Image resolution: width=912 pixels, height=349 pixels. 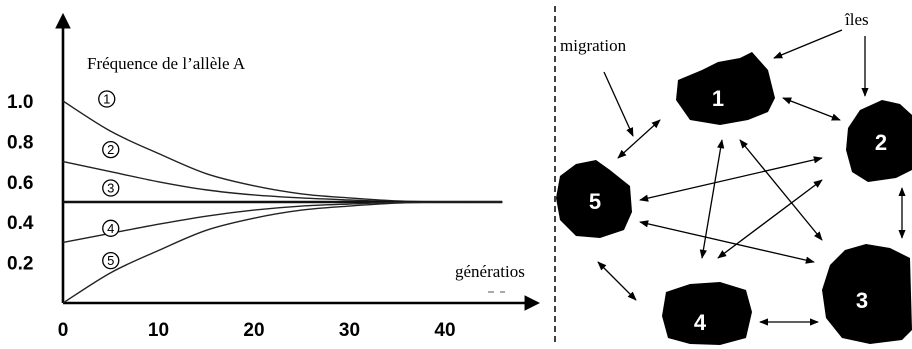 I want to click on series-label-text: 4, so click(x=110, y=228).